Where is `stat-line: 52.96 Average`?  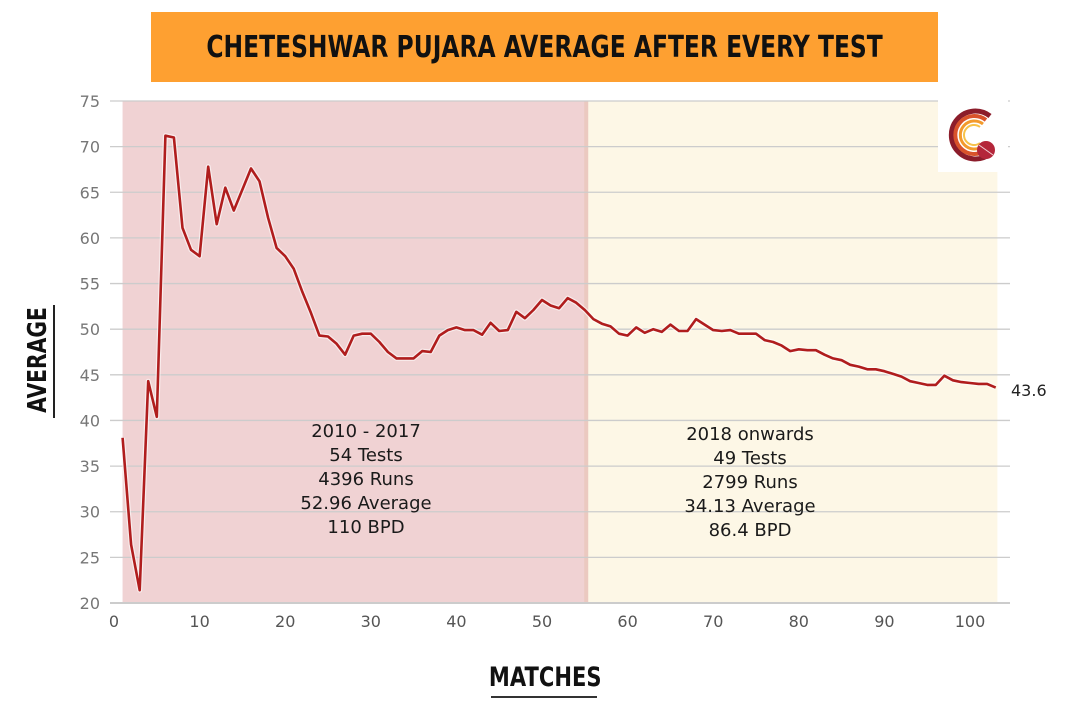 stat-line: 52.96 Average is located at coordinates (366, 503).